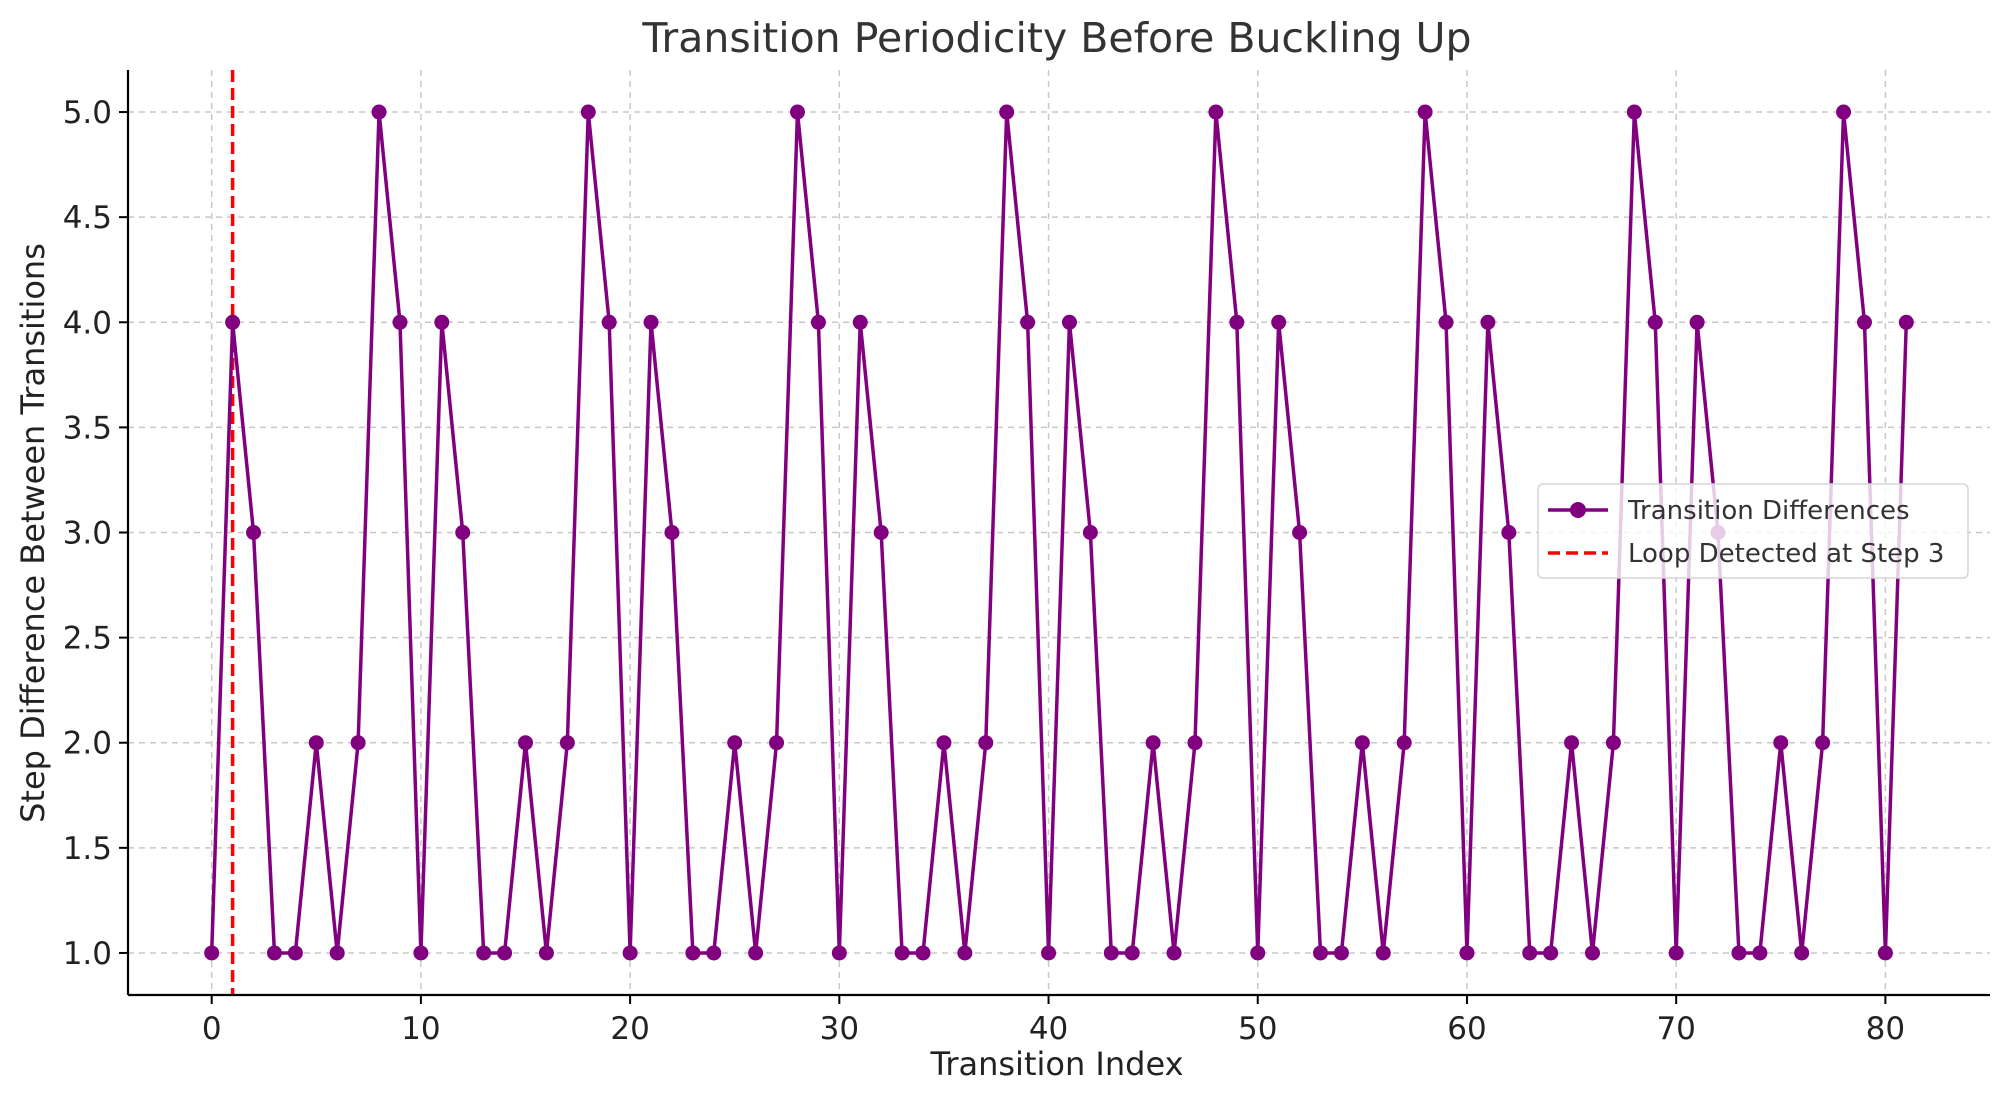  I want to click on legend-label-loop-detected: Loop Detected at Step 3, so click(1786, 554).